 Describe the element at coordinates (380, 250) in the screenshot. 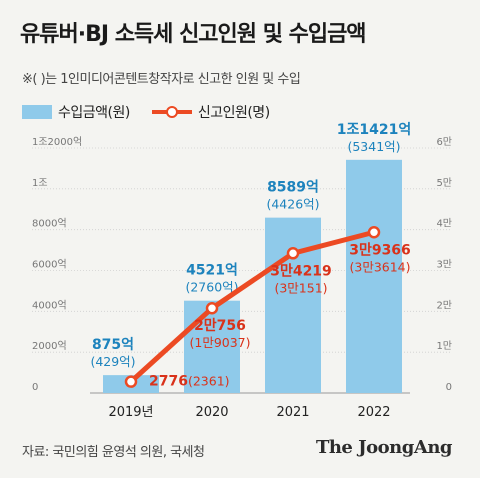

I see `line-value-label: 3만9366` at that location.